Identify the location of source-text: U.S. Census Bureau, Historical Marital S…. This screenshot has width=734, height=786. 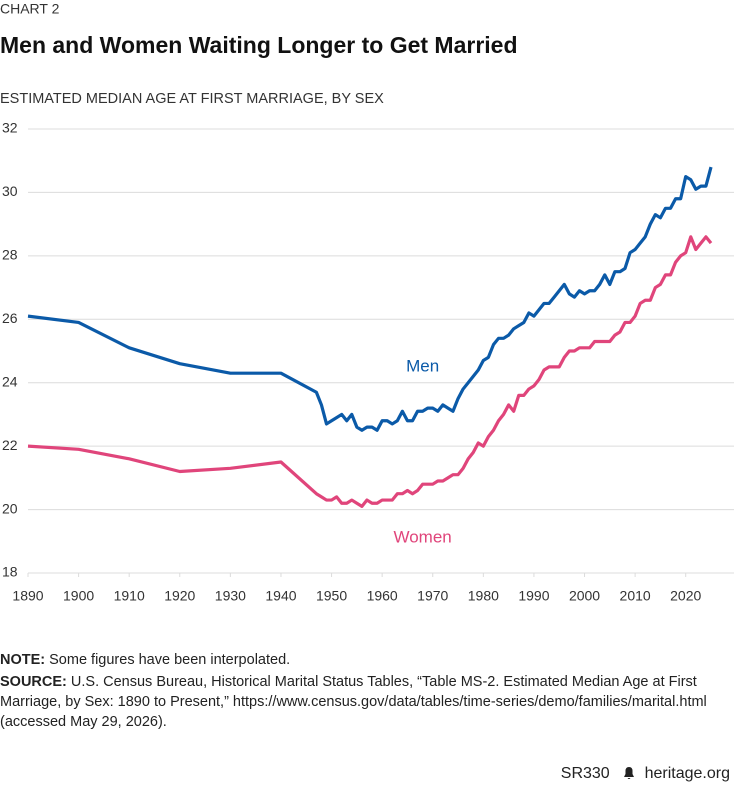
(353, 702).